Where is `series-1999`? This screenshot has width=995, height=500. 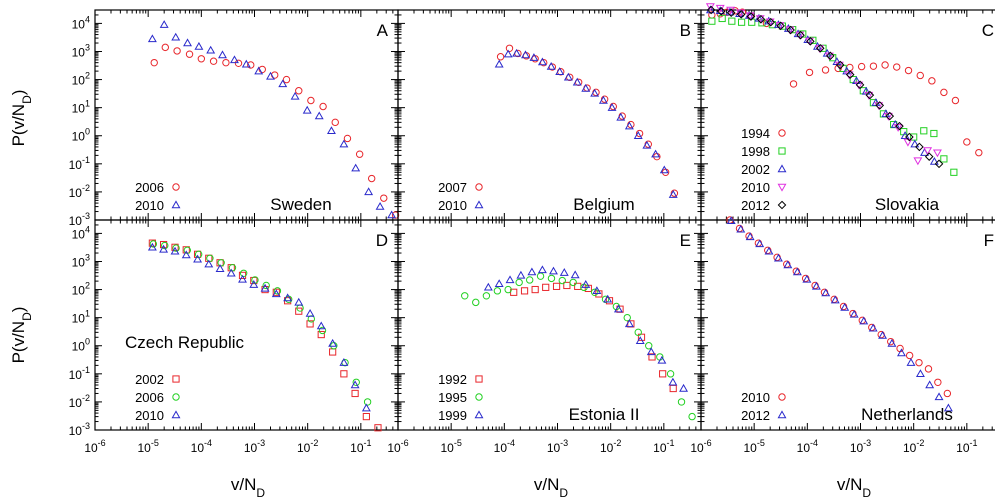
series-1999 is located at coordinates (586, 328).